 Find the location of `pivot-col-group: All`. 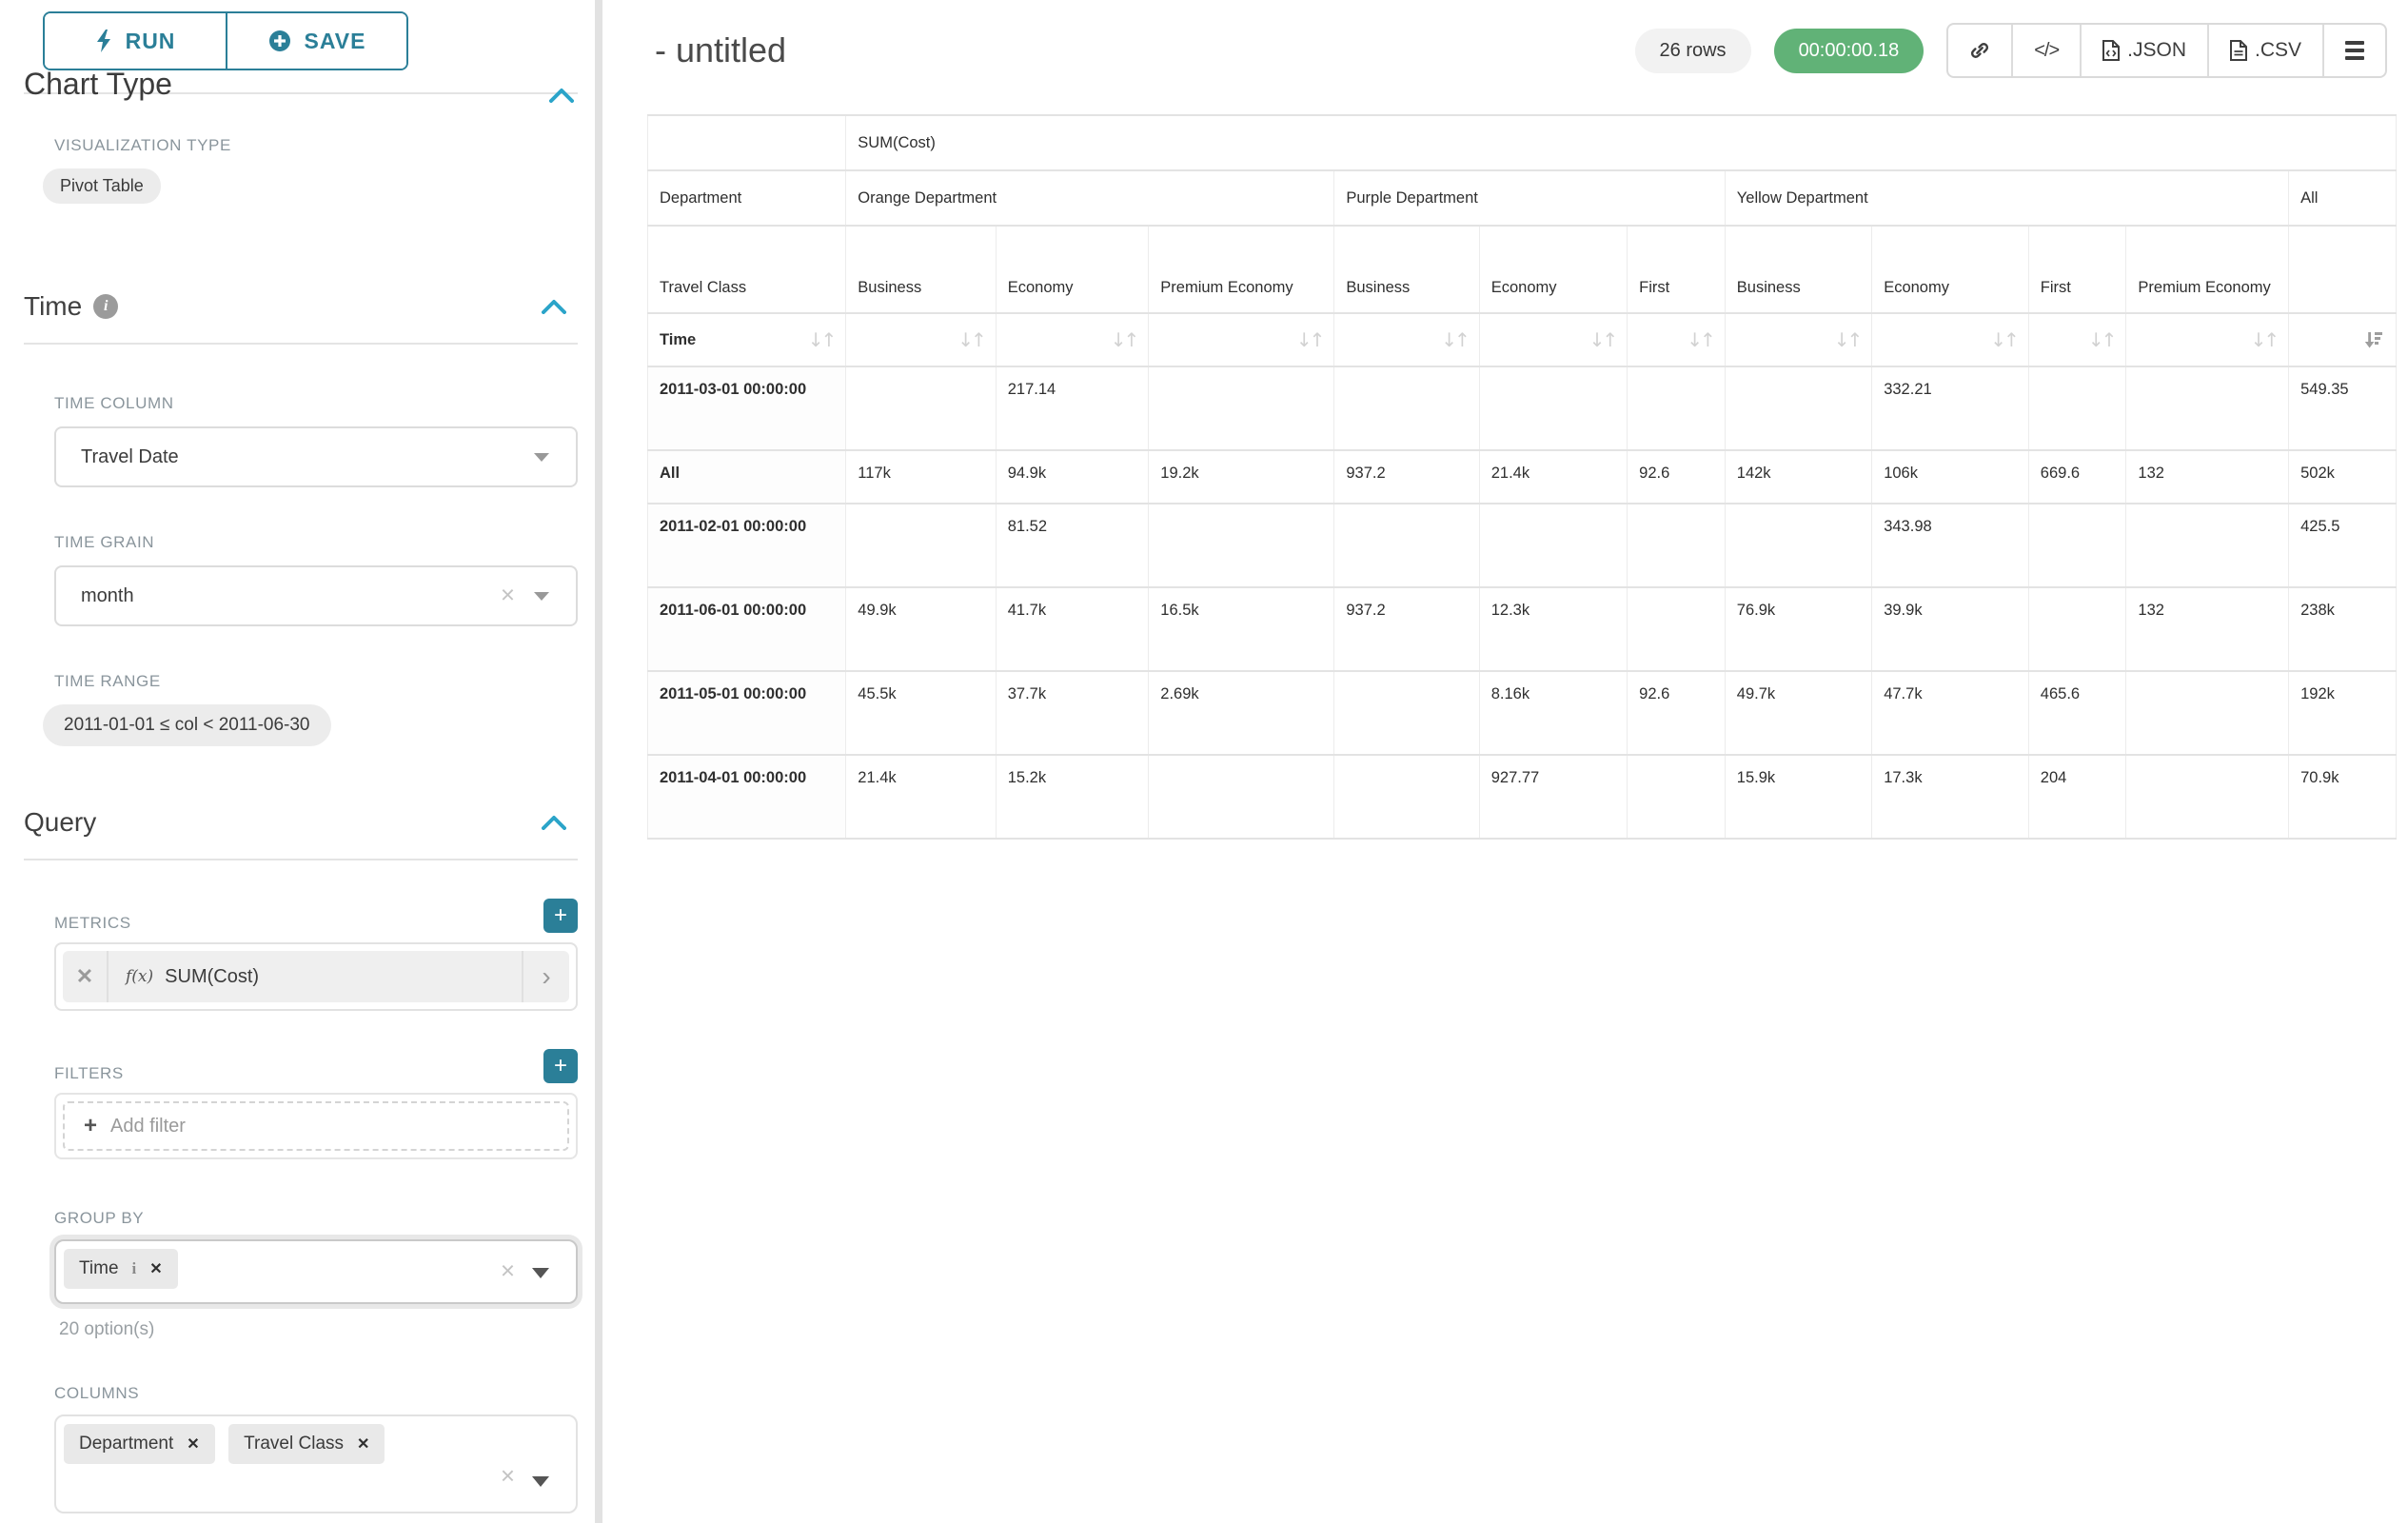

pivot-col-group: All is located at coordinates (2342, 198).